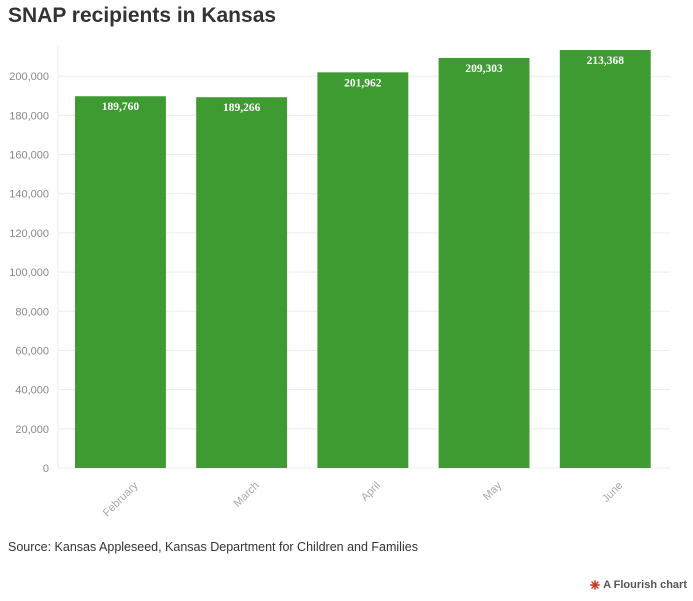 Image resolution: width=693 pixels, height=601 pixels. I want to click on bar-march, so click(242, 282).